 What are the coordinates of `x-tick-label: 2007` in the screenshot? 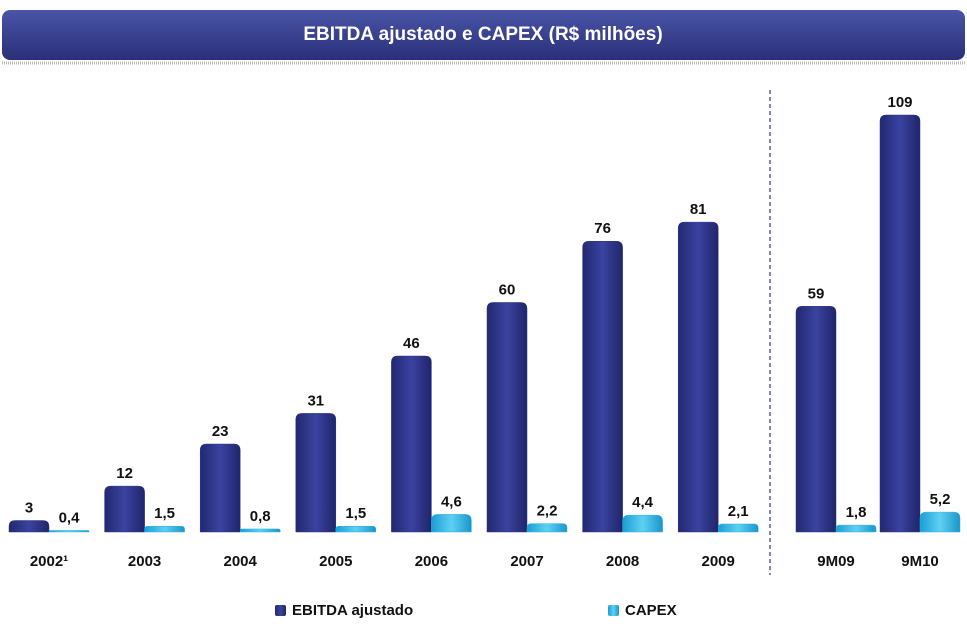 It's located at (526, 561).